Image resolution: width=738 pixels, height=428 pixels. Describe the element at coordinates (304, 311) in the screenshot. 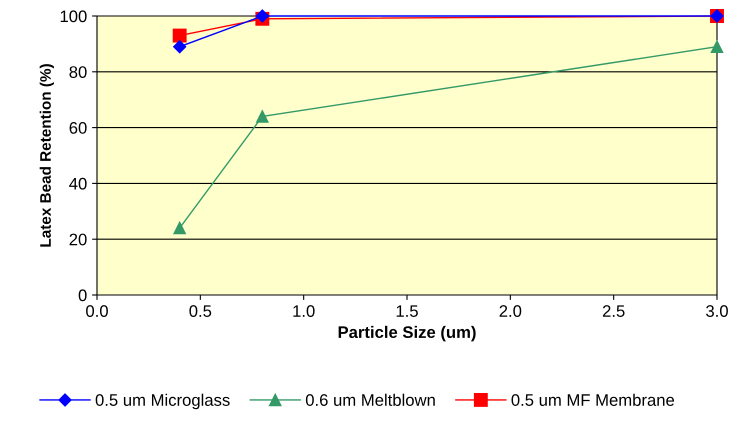

I see `x-tick-label: 1.0` at that location.